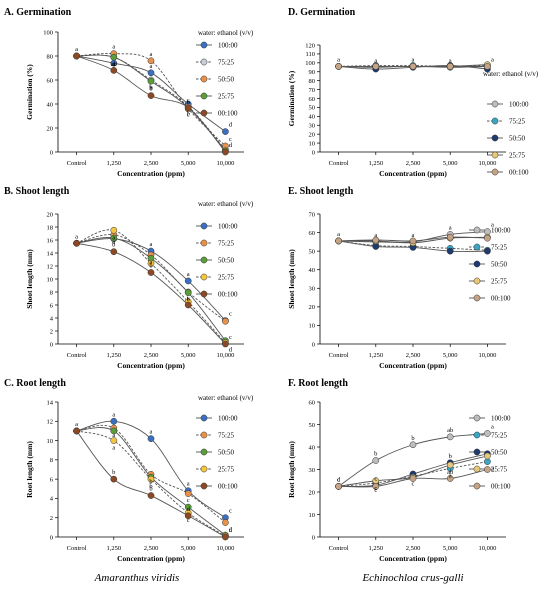 This screenshot has height=589, width=550. What do you see at coordinates (113, 548) in the screenshot?
I see `panel-c-x-tick-label: 1,250` at bounding box center [113, 548].